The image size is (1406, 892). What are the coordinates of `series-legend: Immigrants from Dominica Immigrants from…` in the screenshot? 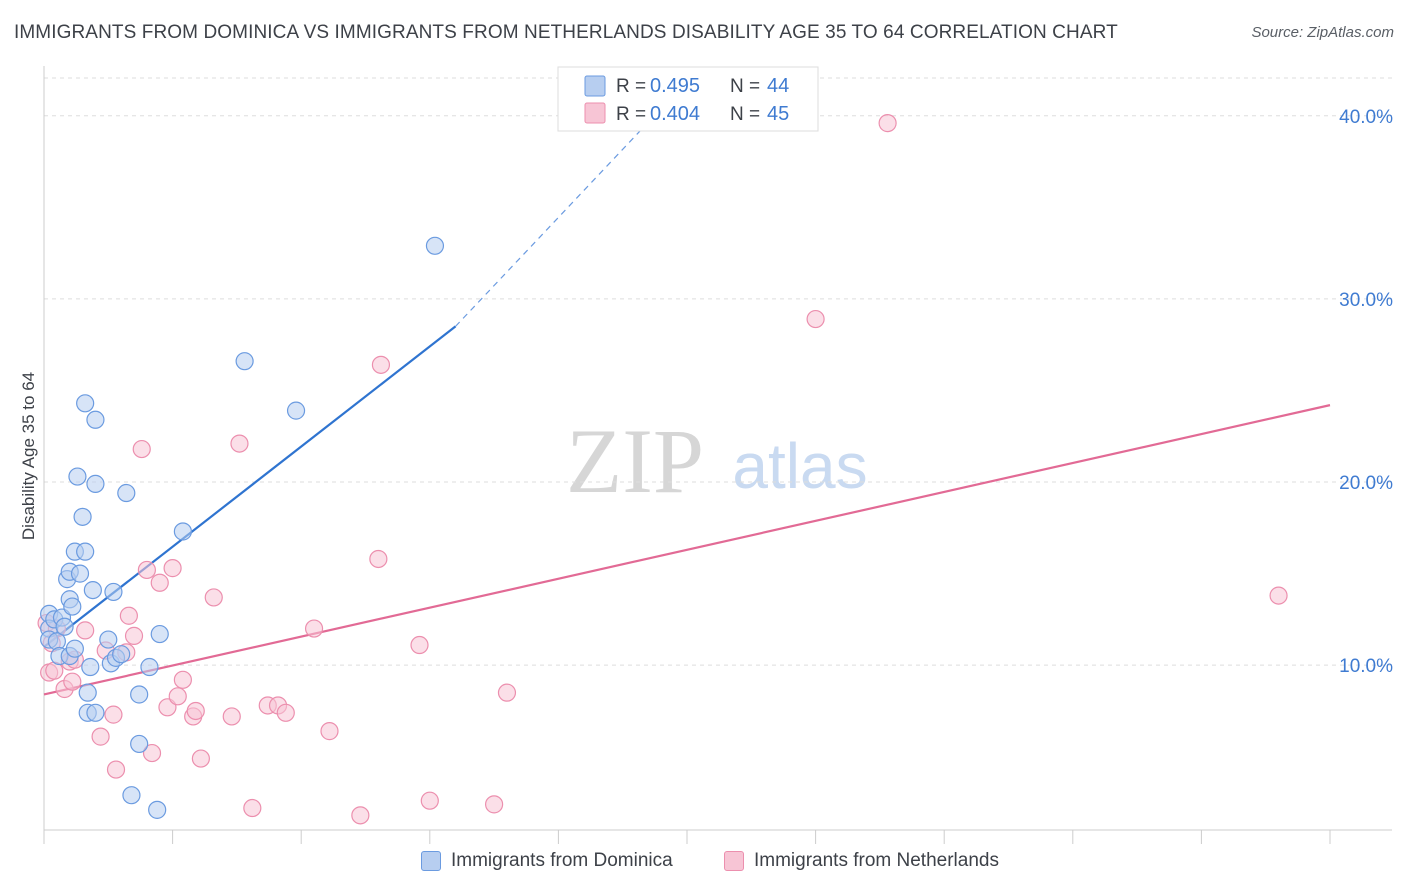 It's located at (703, 864).